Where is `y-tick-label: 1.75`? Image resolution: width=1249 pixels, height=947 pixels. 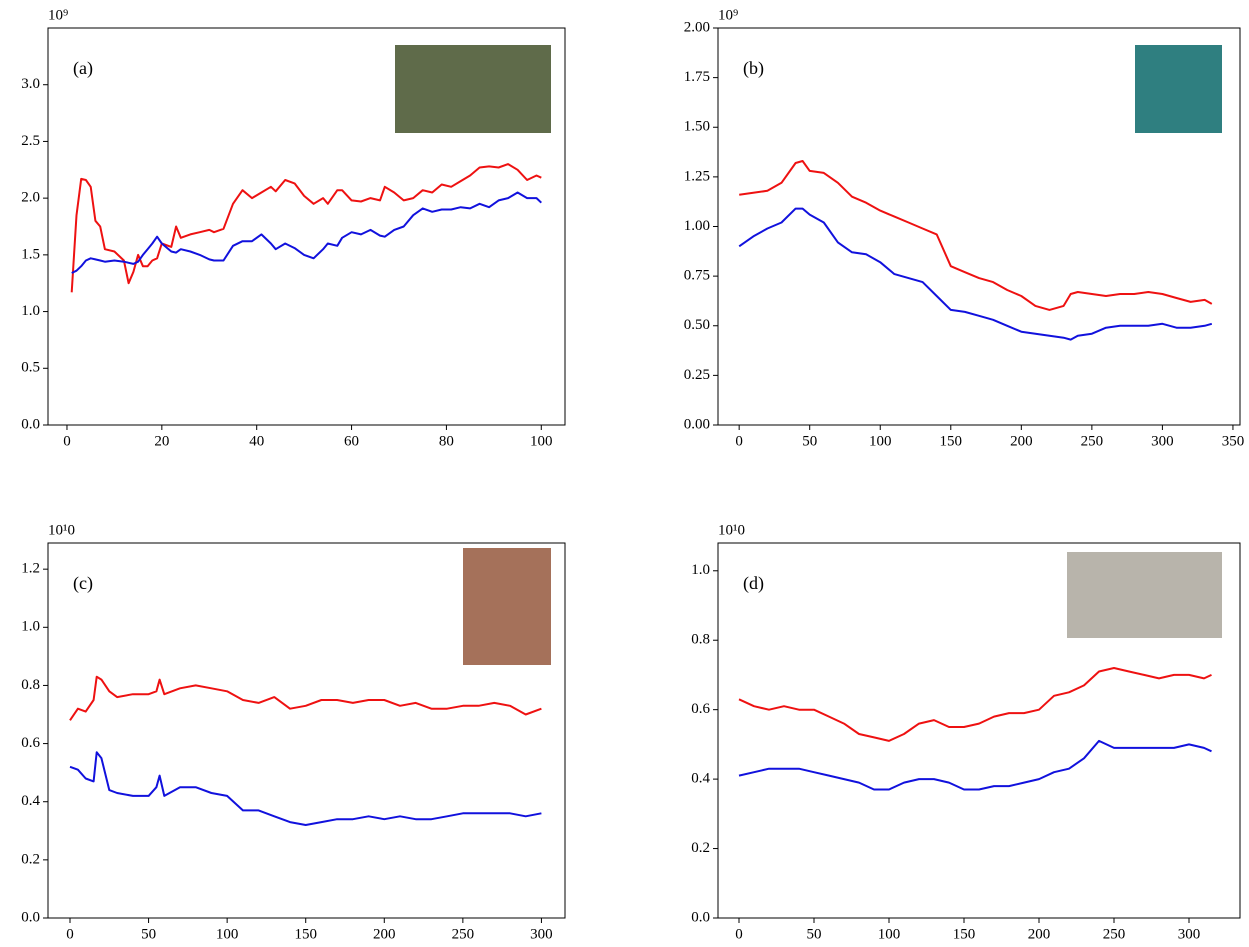
y-tick-label: 1.75 is located at coordinates (697, 77).